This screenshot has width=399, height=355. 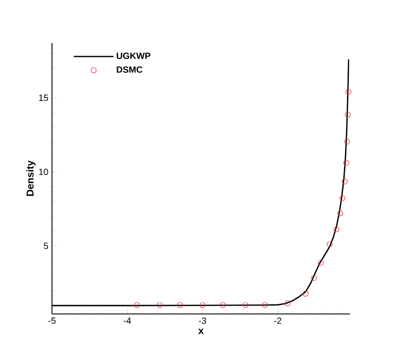 What do you see at coordinates (201, 331) in the screenshot?
I see `x-axis-title: x` at bounding box center [201, 331].